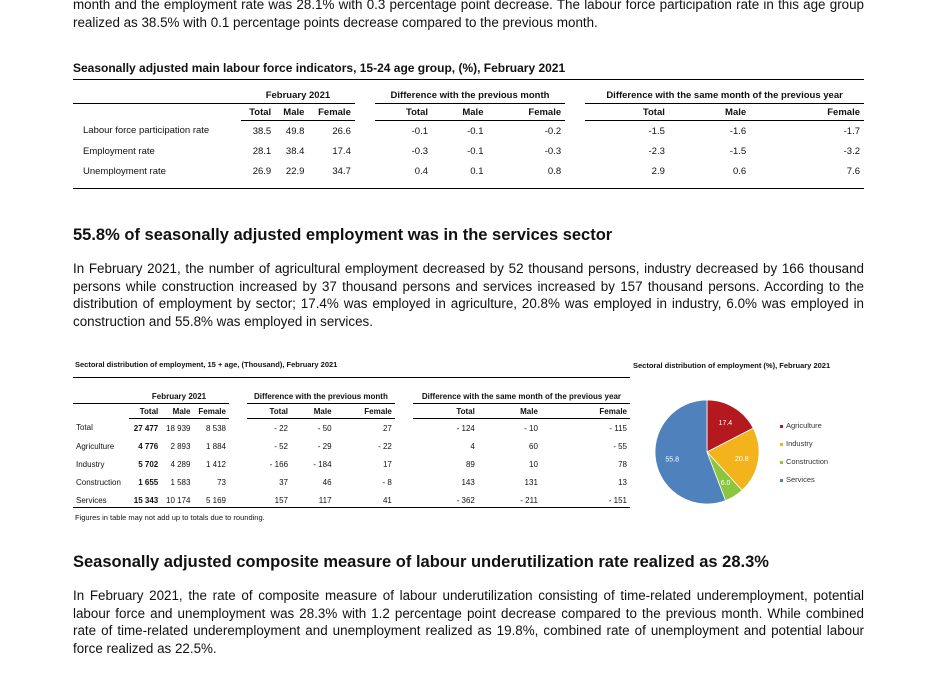 Image resolution: width=934 pixels, height=680 pixels. What do you see at coordinates (180, 464) in the screenshot?
I see `table-cell: 4 289` at bounding box center [180, 464].